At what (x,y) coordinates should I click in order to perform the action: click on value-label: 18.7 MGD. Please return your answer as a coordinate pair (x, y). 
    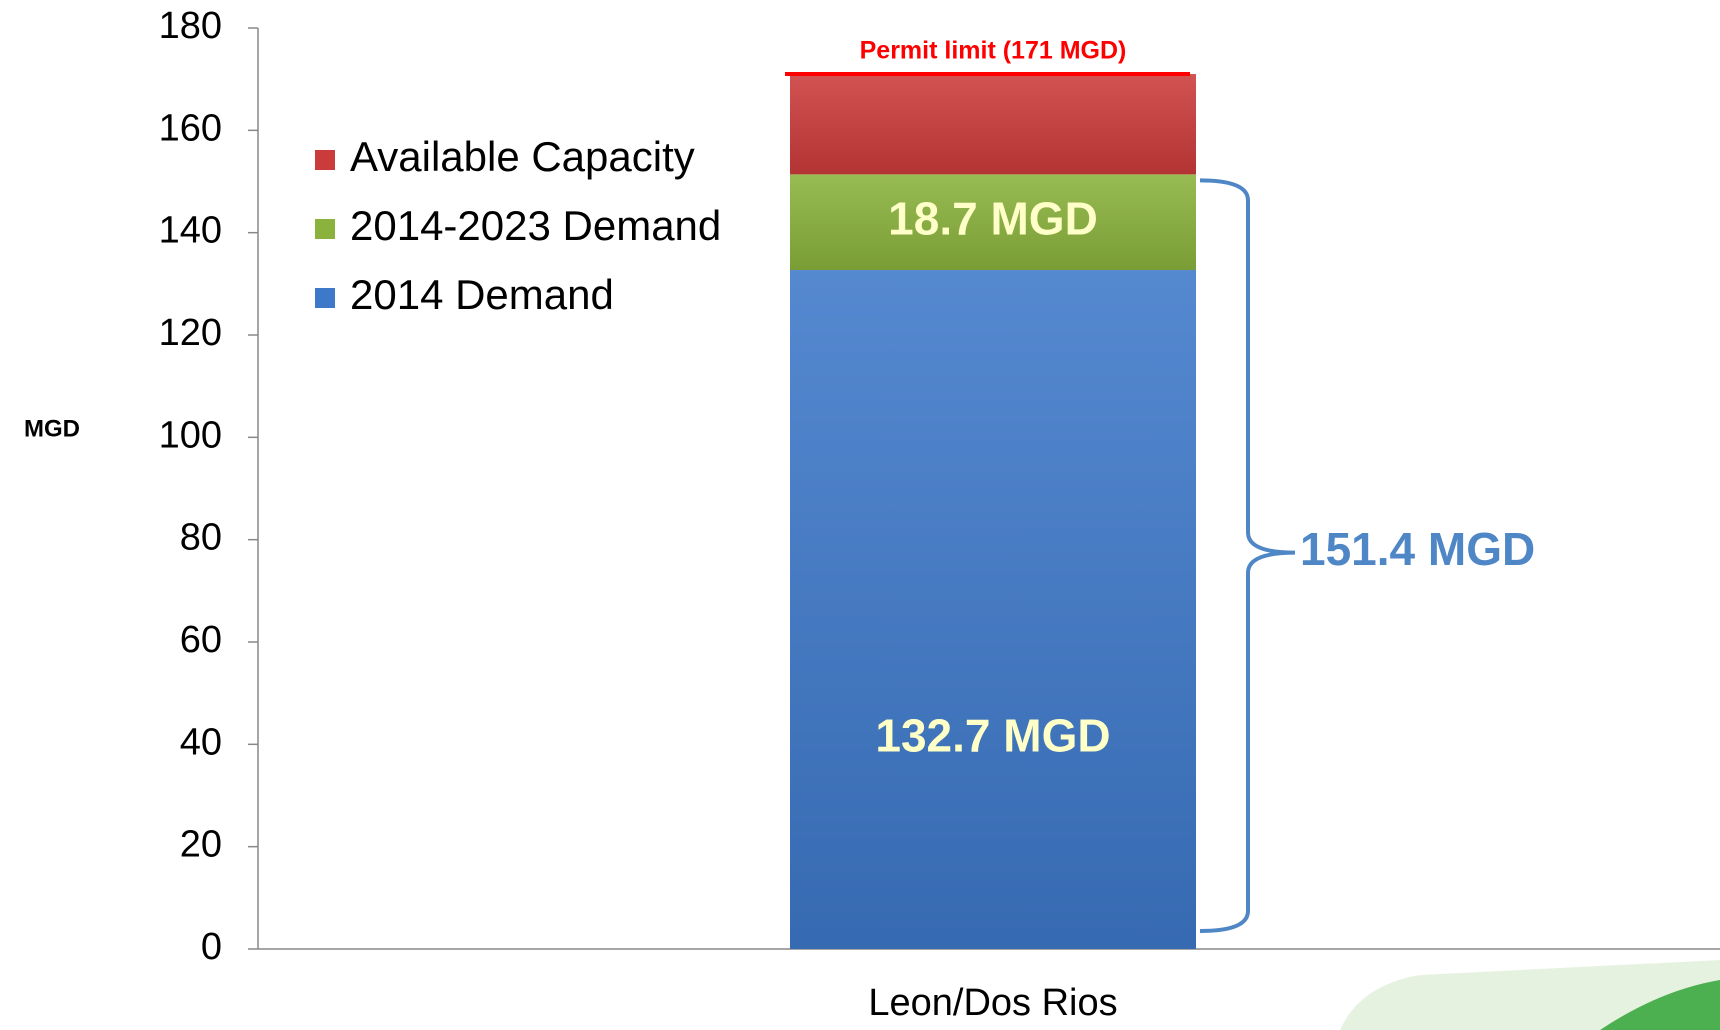
    Looking at the image, I should click on (993, 218).